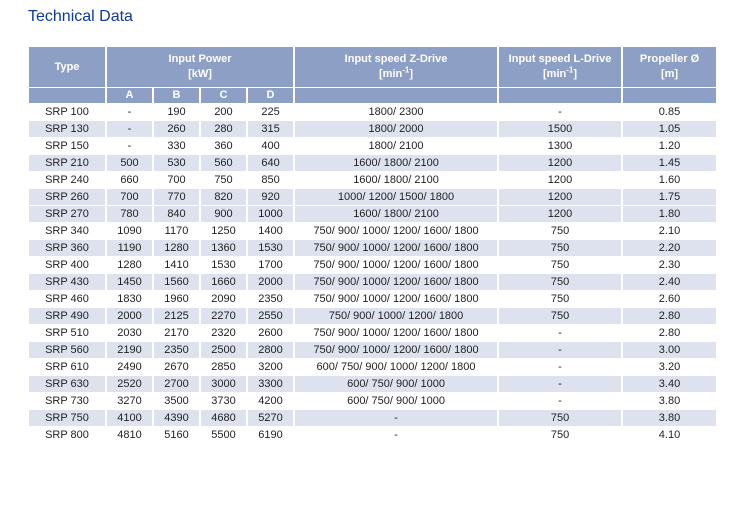 Image resolution: width=743 pixels, height=506 pixels. I want to click on cell-power-d: 2600, so click(270, 333).